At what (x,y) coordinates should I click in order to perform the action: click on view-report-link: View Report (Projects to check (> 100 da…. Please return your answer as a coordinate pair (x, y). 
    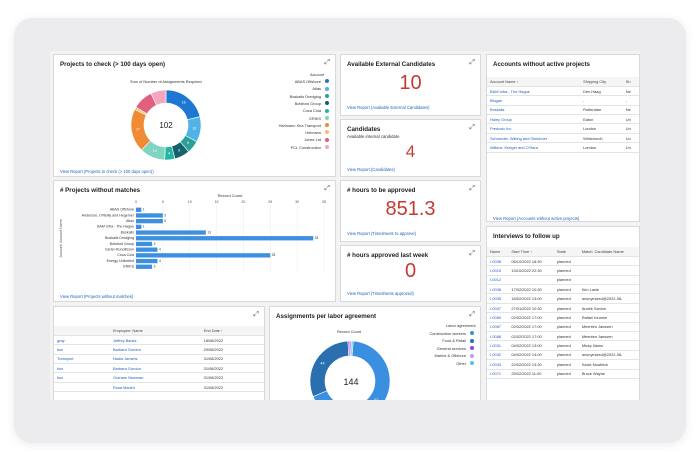
    Looking at the image, I should click on (107, 171).